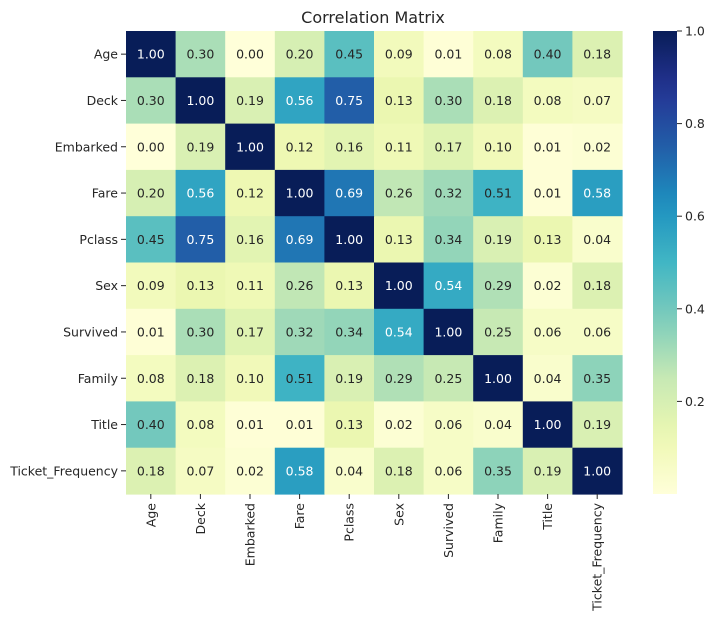 The image size is (713, 623). I want to click on row-label: Pclass, so click(98, 239).